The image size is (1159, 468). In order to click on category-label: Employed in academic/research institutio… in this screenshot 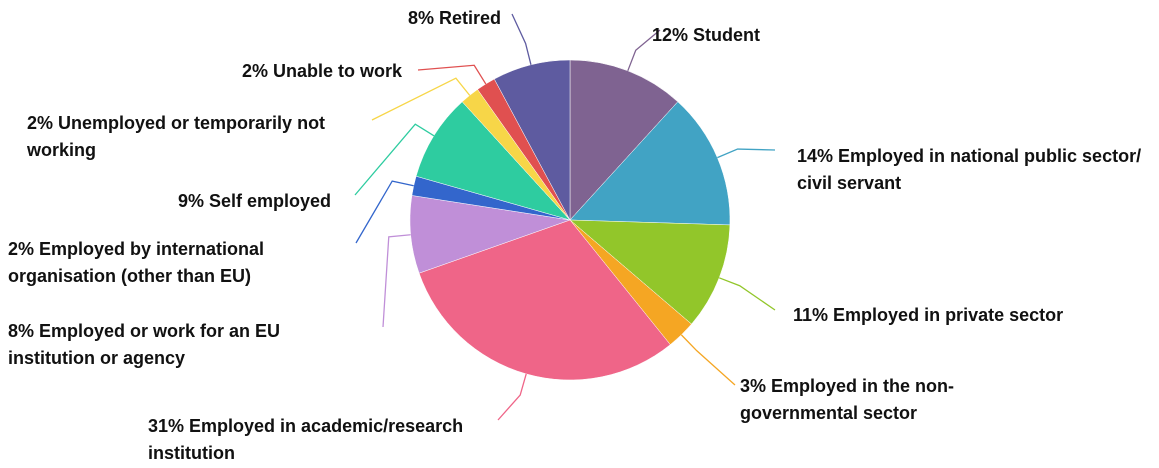, I will do `click(306, 439)`.